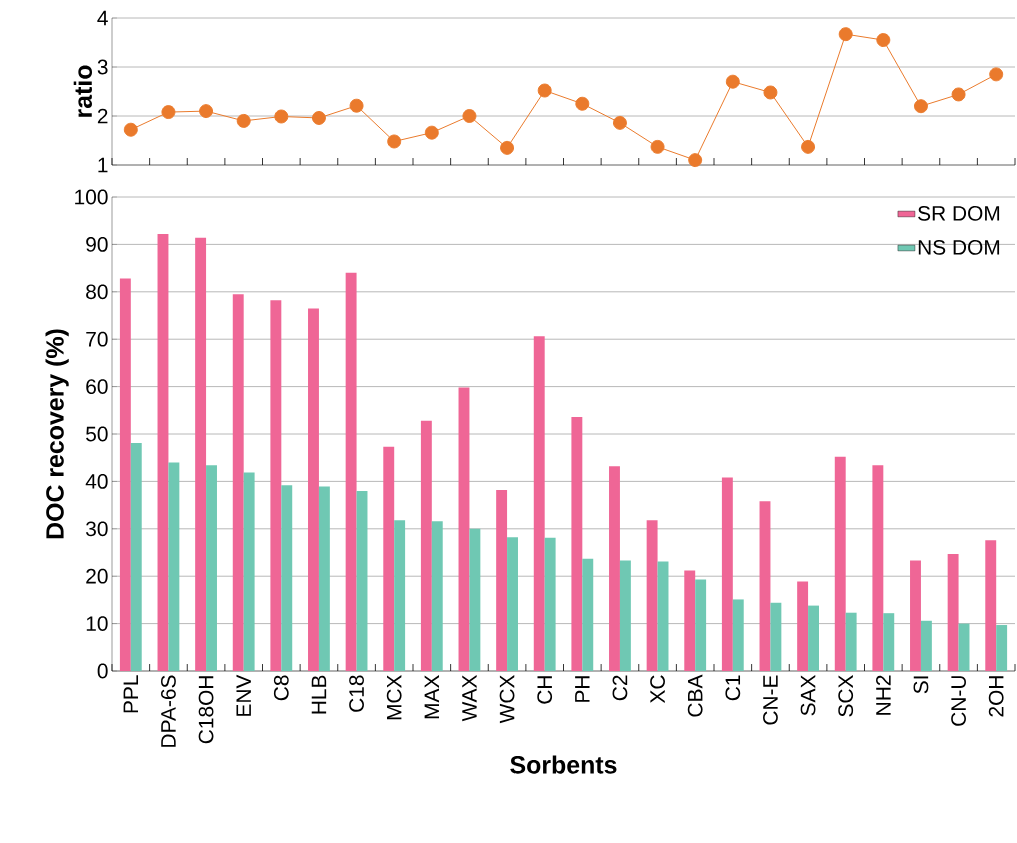 The image size is (1017, 843). I want to click on x-axis-title: Sorbents, so click(563, 764).